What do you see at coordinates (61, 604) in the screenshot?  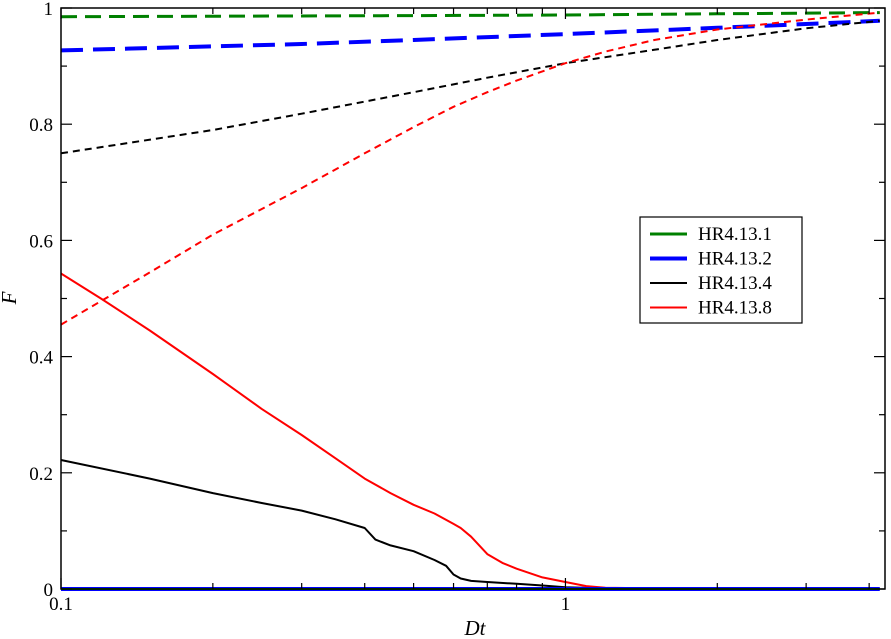 I see `x-tick-label: 0.1` at bounding box center [61, 604].